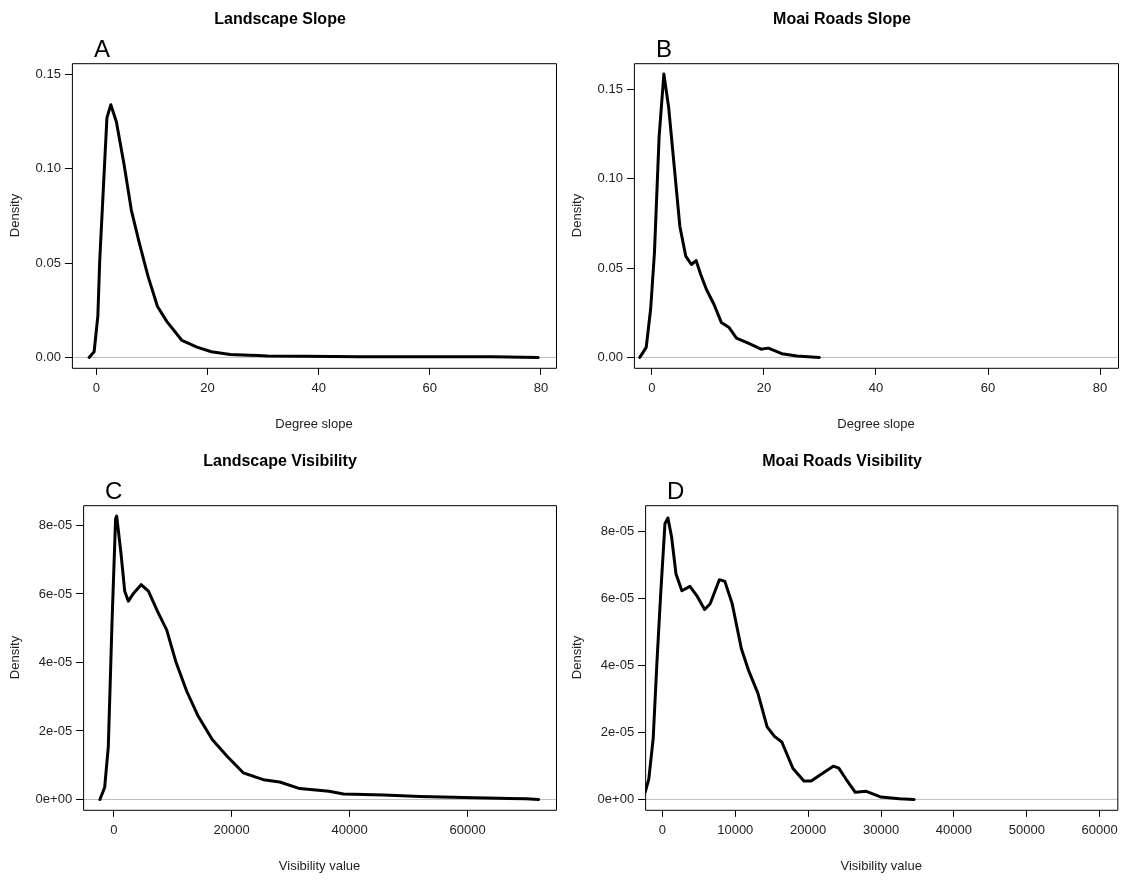  I want to click on chart-title: Landscape Visibility, so click(280, 461).